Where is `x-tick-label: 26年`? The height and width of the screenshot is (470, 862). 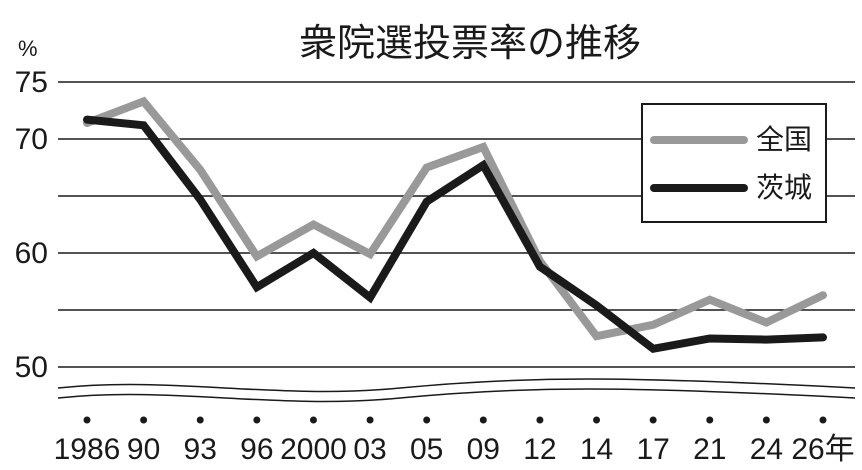
x-tick-label: 26年 is located at coordinates (822, 449).